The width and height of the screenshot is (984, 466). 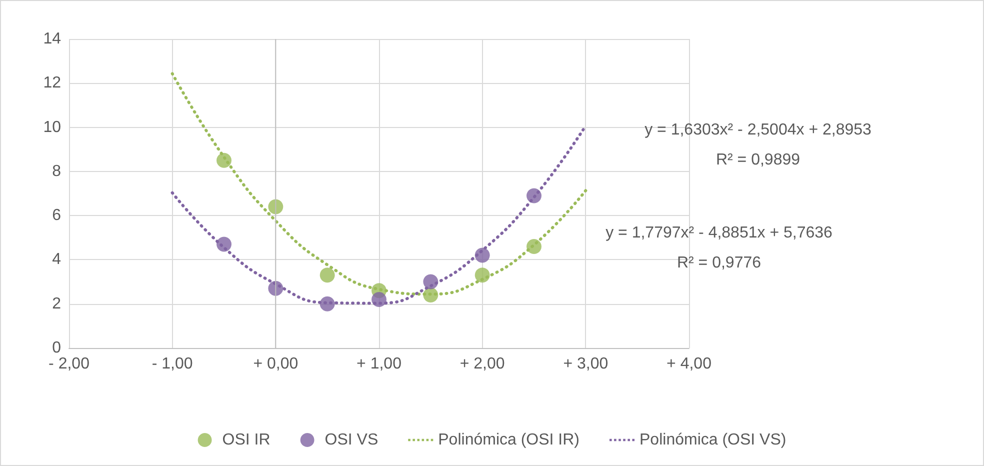 I want to click on y-tick-label: 0, so click(x=57, y=348).